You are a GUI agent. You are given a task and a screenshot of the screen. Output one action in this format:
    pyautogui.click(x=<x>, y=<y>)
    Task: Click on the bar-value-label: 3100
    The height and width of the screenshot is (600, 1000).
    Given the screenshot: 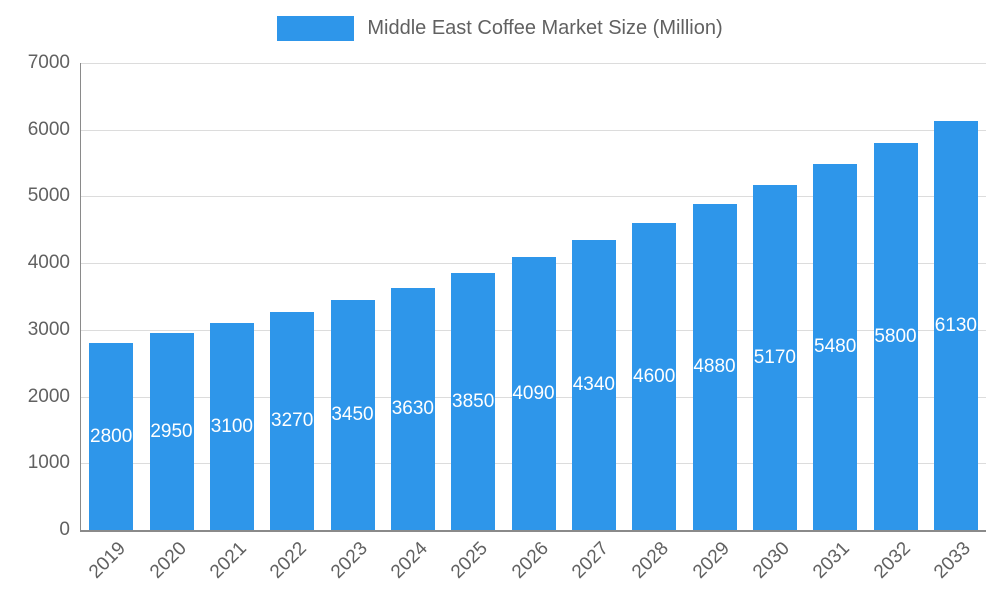 What is the action you would take?
    pyautogui.click(x=231, y=426)
    